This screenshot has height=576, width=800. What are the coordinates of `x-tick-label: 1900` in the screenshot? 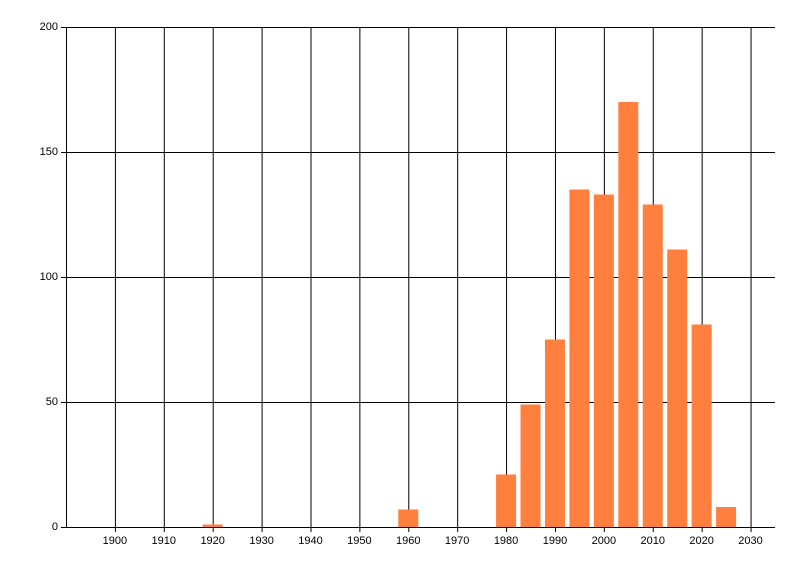 It's located at (115, 541).